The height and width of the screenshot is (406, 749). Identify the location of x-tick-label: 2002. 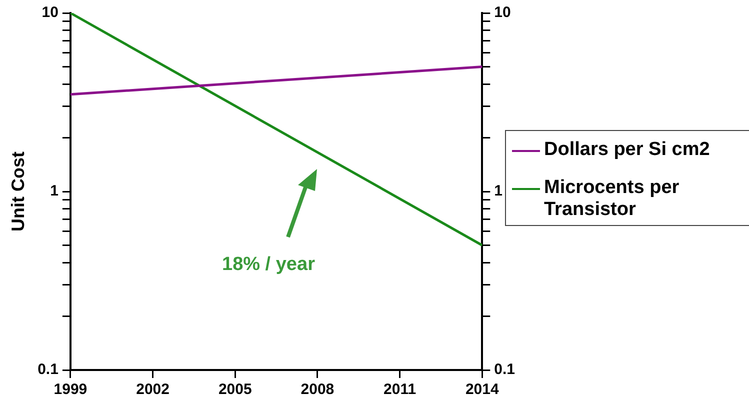
(153, 389).